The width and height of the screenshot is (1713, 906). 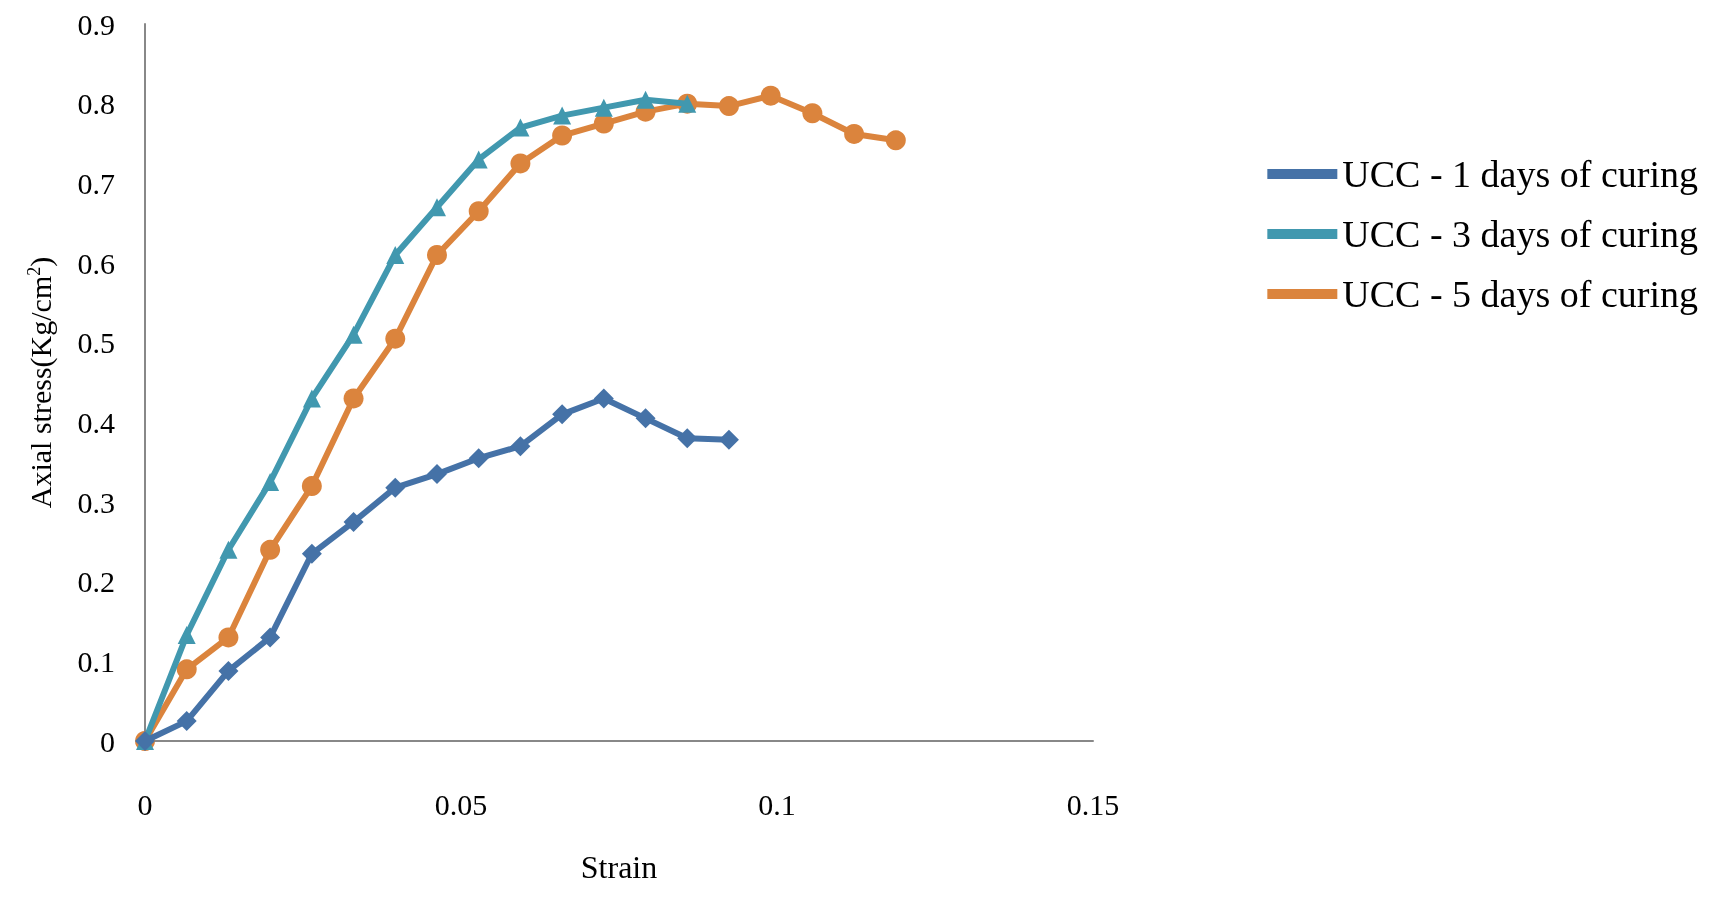 What do you see at coordinates (40, 382) in the screenshot?
I see `y-axis-title: Axial stress(Kg/cm2)` at bounding box center [40, 382].